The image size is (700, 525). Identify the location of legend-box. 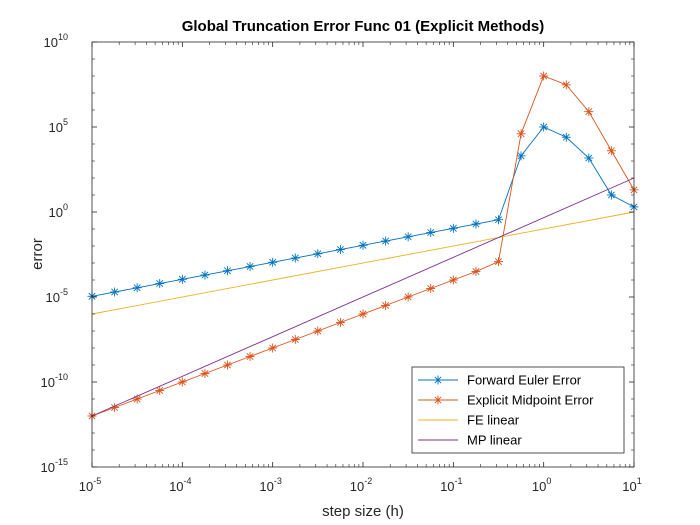
(518, 410).